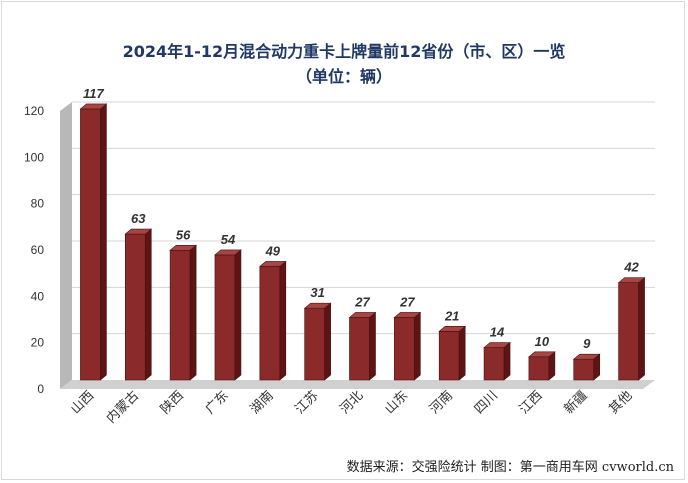  What do you see at coordinates (576, 403) in the screenshot?
I see `x-tick-label: 新疆` at bounding box center [576, 403].